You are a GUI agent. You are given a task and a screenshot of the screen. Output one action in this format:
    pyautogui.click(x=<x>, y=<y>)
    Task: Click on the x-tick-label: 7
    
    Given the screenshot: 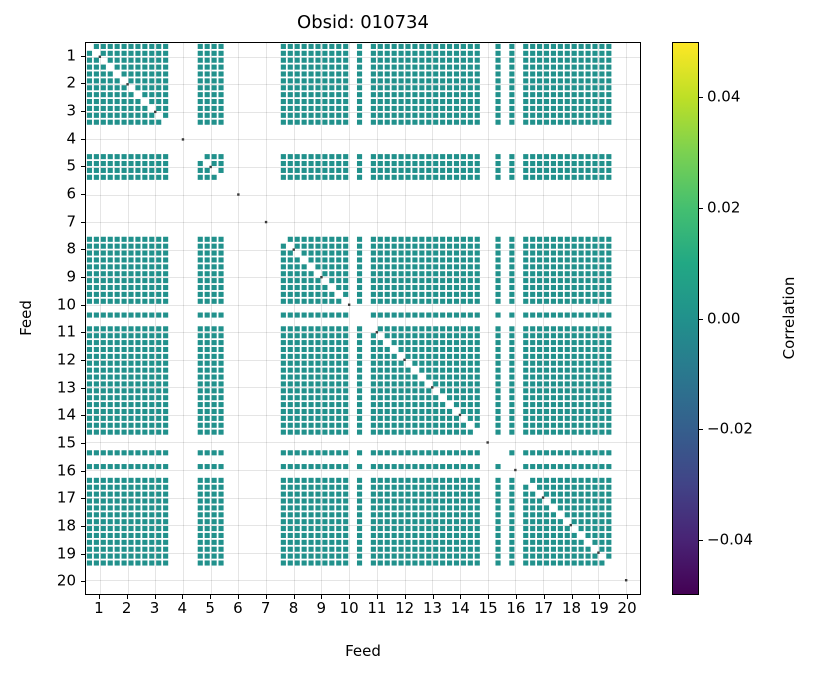 What is the action you would take?
    pyautogui.click(x=265, y=608)
    